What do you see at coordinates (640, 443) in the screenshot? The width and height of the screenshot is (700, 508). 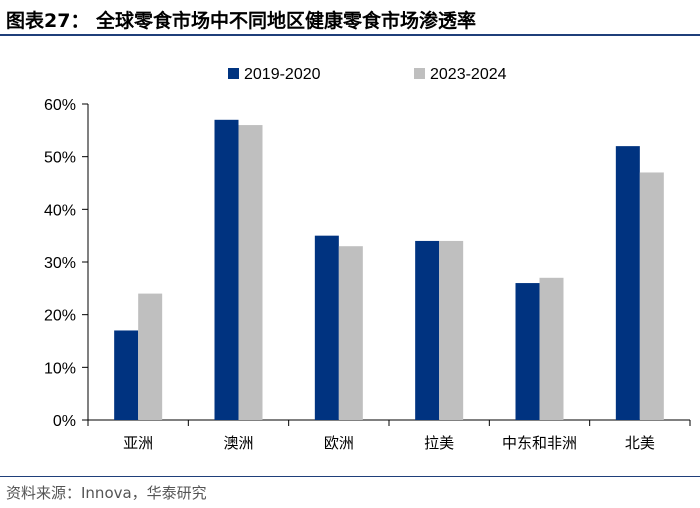 I see `x-tick-label: 北美` at bounding box center [640, 443].